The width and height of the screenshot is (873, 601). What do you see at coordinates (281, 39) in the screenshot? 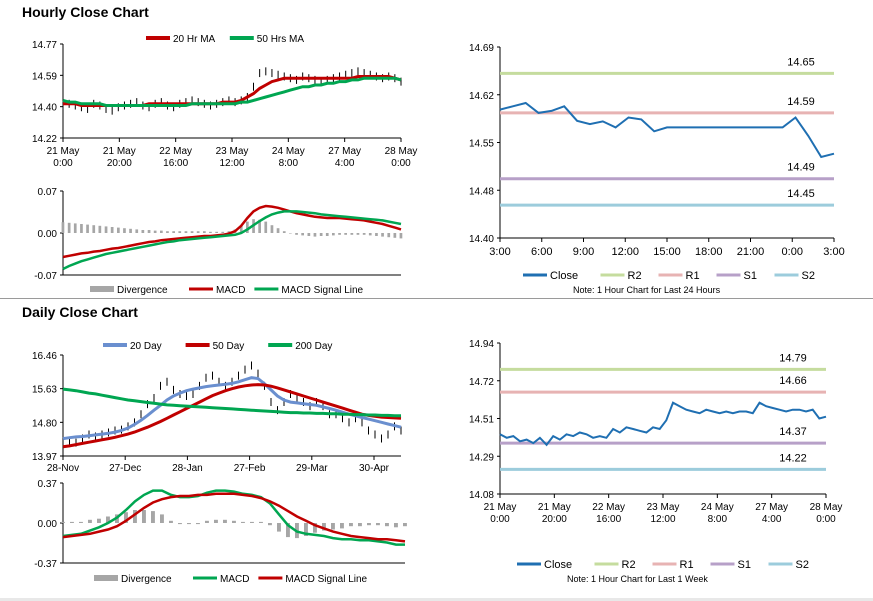
I see `hourly-price-legend-label: 50 Hrs MA` at bounding box center [281, 39].